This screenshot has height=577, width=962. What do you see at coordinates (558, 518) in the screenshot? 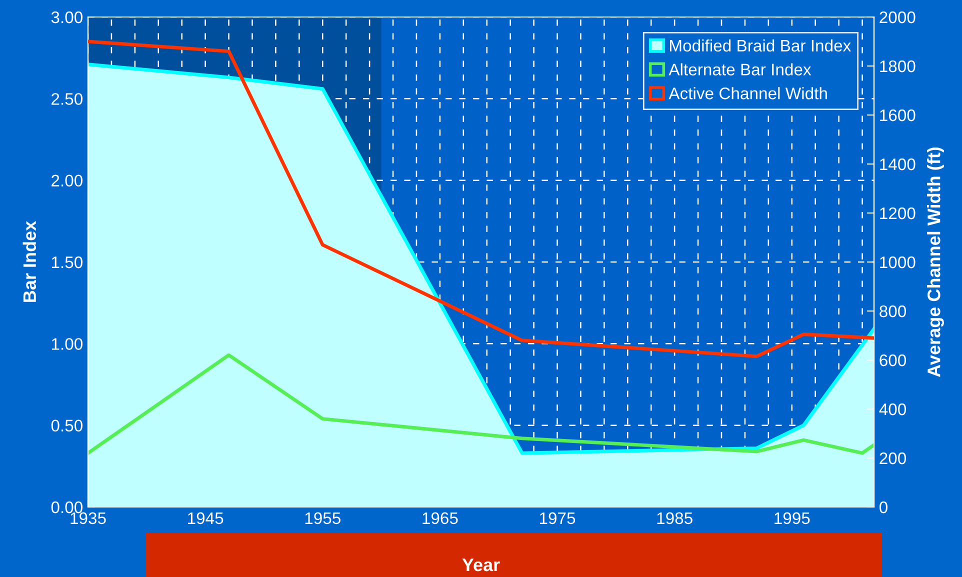
I see `x-tick-label: 1975` at bounding box center [558, 518].